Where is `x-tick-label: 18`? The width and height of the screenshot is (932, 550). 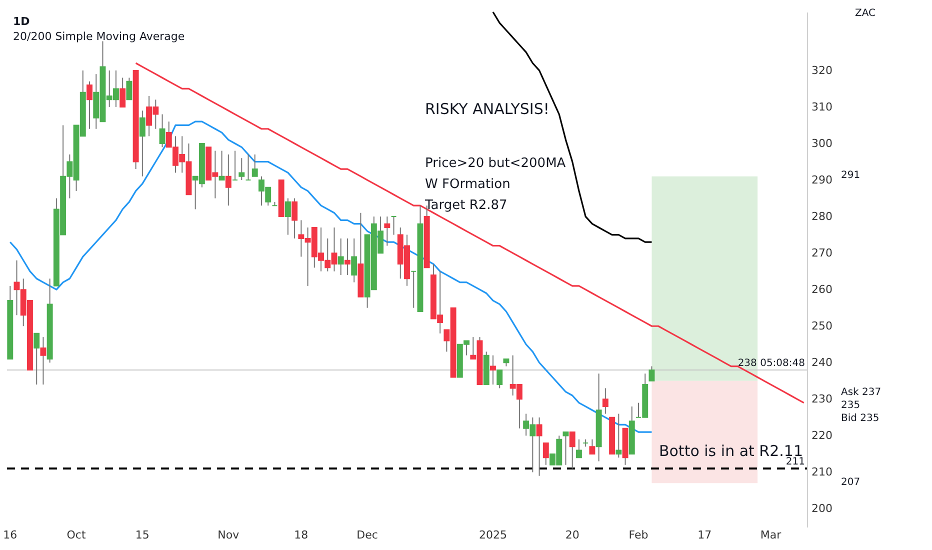
x-tick-label: 18 is located at coordinates (301, 535).